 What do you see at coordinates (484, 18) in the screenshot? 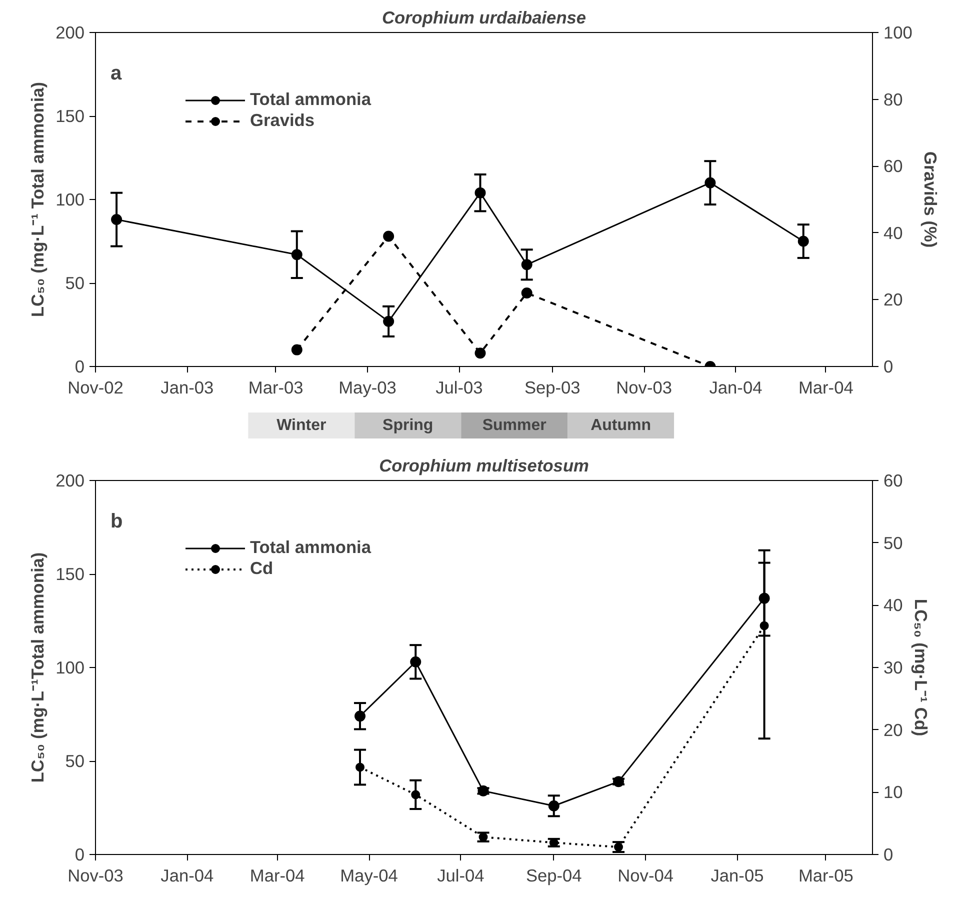
I see `chart-title: Corophium urdaibaiense` at bounding box center [484, 18].